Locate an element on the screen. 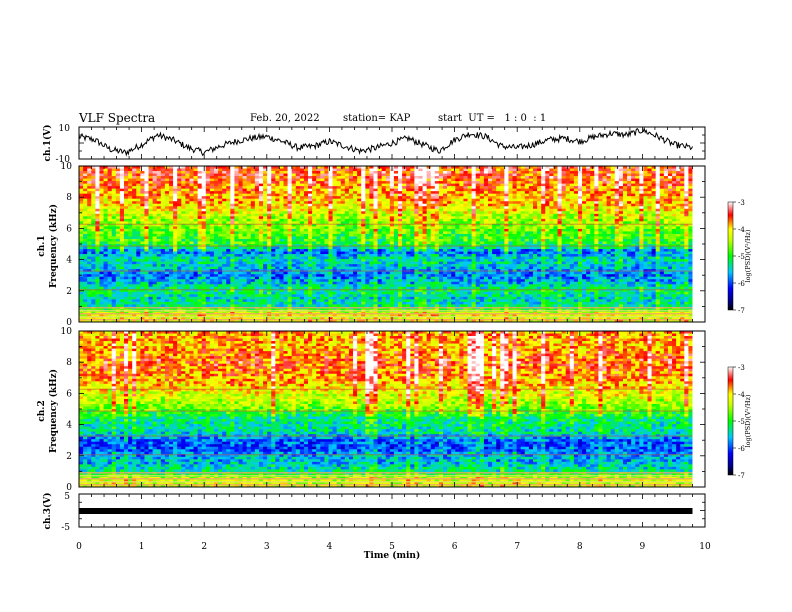 This screenshot has width=792, height=612. ch1-spectrogram-ytick-label: 4 is located at coordinates (69, 261).